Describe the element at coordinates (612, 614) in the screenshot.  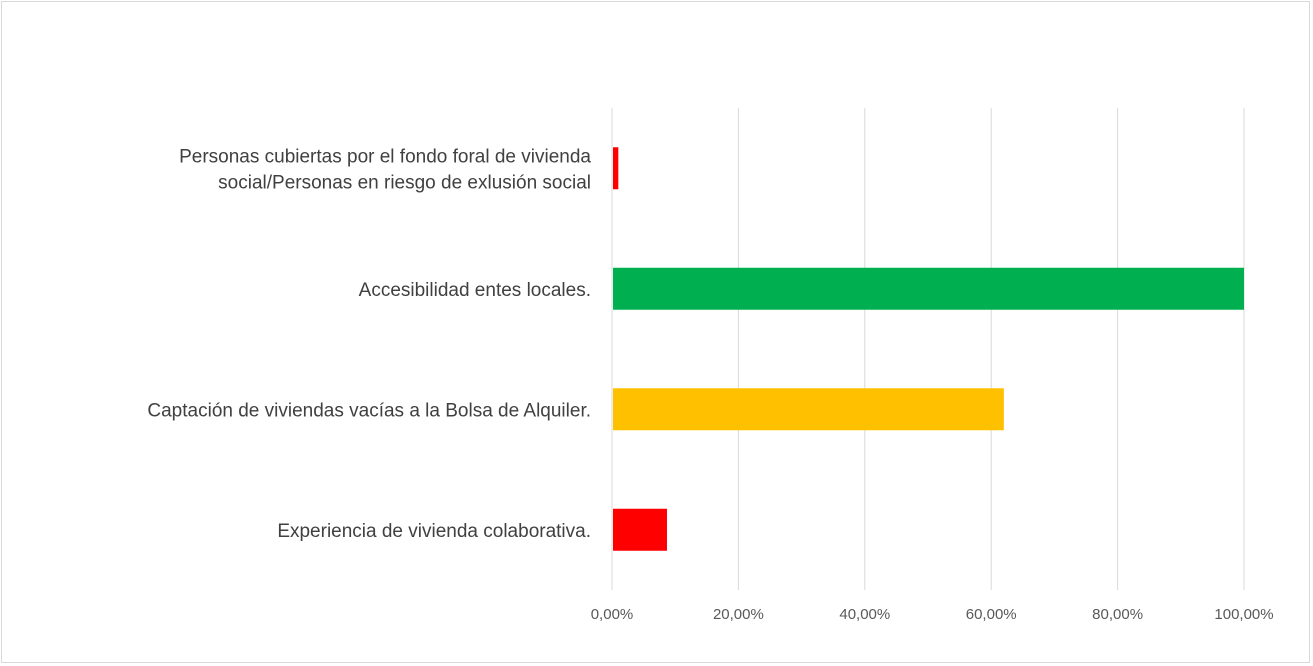
I see `x-tick-label: 0,00%` at that location.